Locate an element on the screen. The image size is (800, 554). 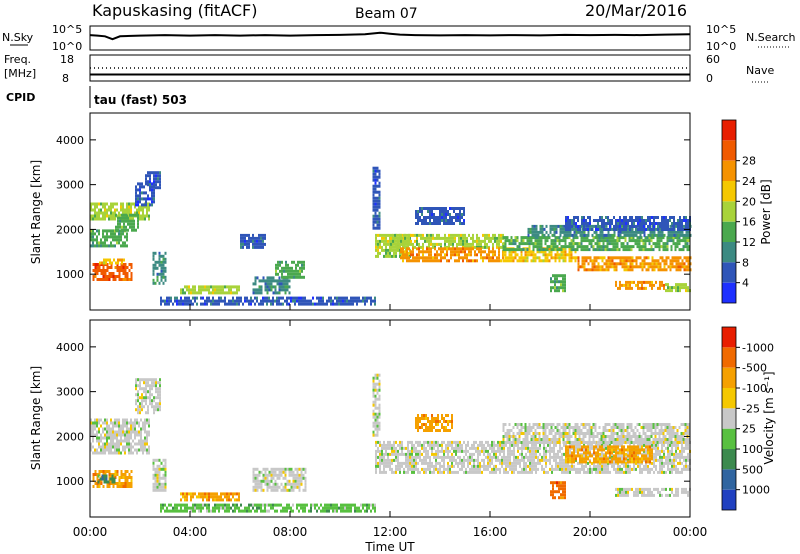
nsky-tick-low: 10^0 is located at coordinates (67, 46).